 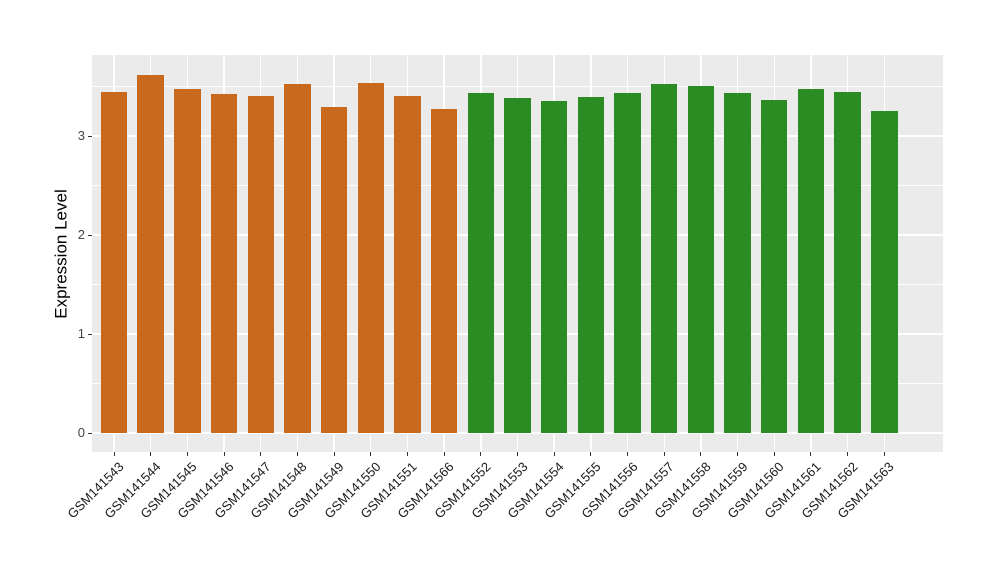 I want to click on y-axis-label: 0, so click(x=81, y=432).